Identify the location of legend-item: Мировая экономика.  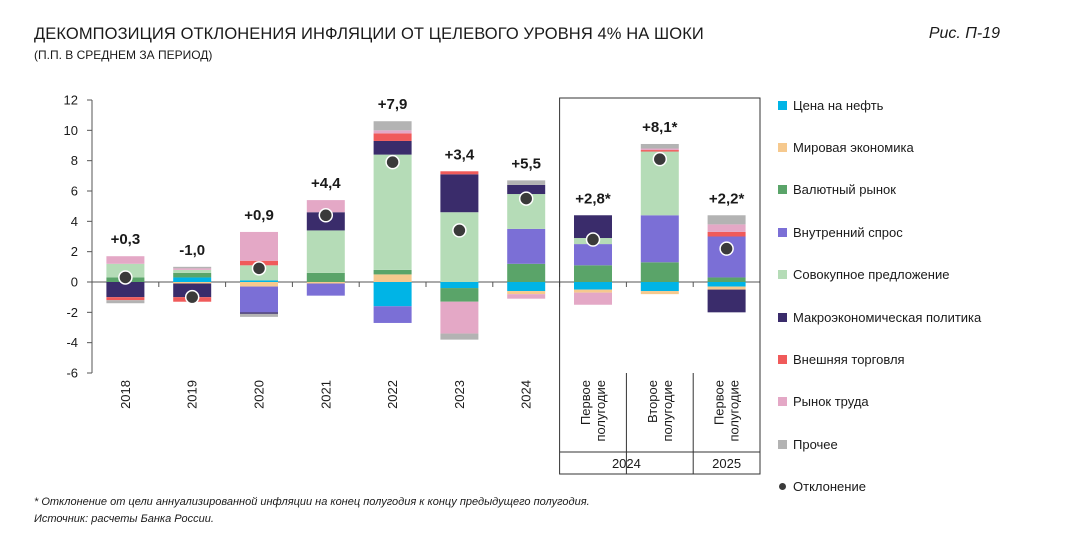
(898, 147).